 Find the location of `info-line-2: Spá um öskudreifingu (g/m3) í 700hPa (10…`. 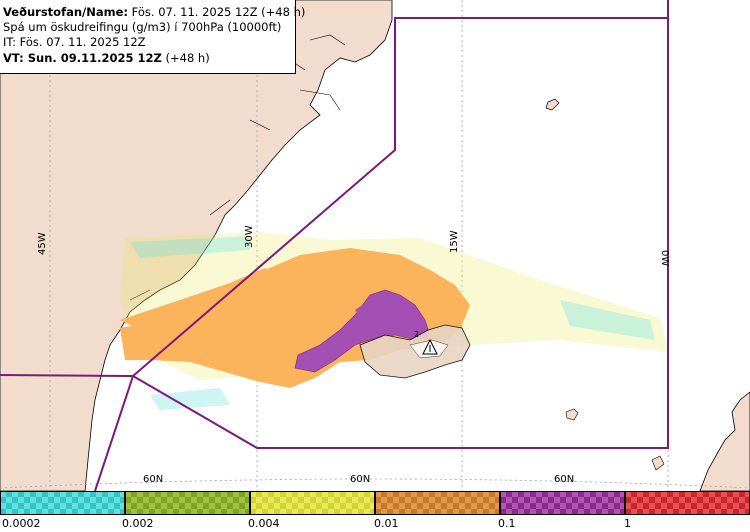

info-line-2: Spá um öskudreifingu (g/m3) í 700hPa (10… is located at coordinates (142, 27).